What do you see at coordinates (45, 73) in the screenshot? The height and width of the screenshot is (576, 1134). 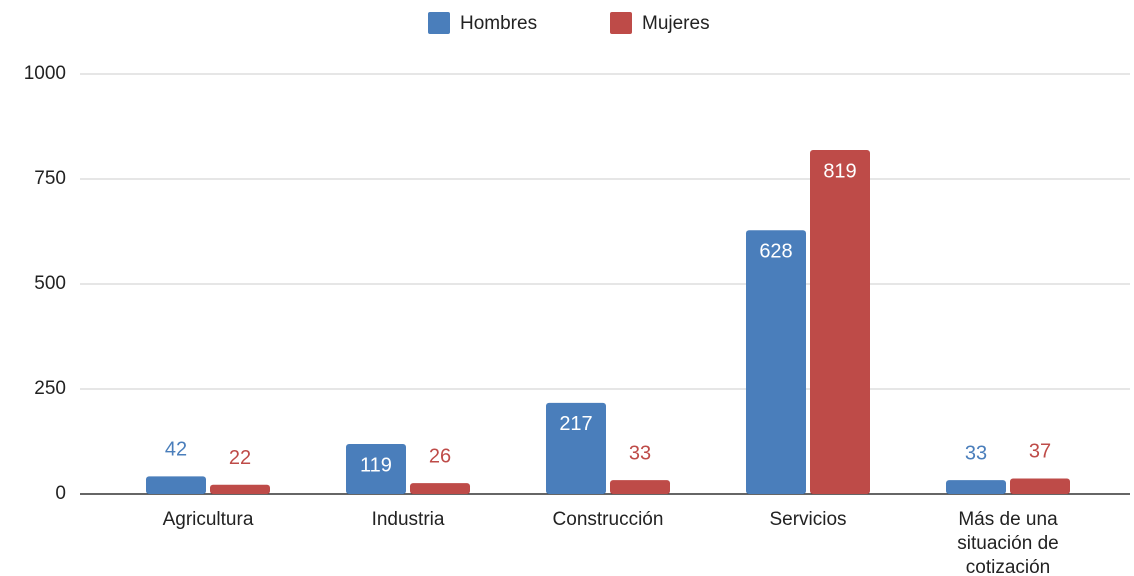 I see `y-tick-label: 1000` at bounding box center [45, 73].